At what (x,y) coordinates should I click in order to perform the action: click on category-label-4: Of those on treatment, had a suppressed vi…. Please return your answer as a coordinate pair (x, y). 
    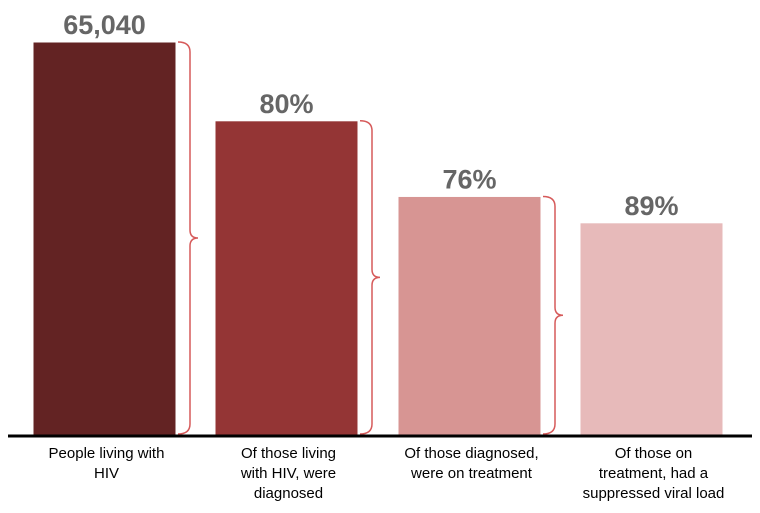
    Looking at the image, I should click on (654, 473).